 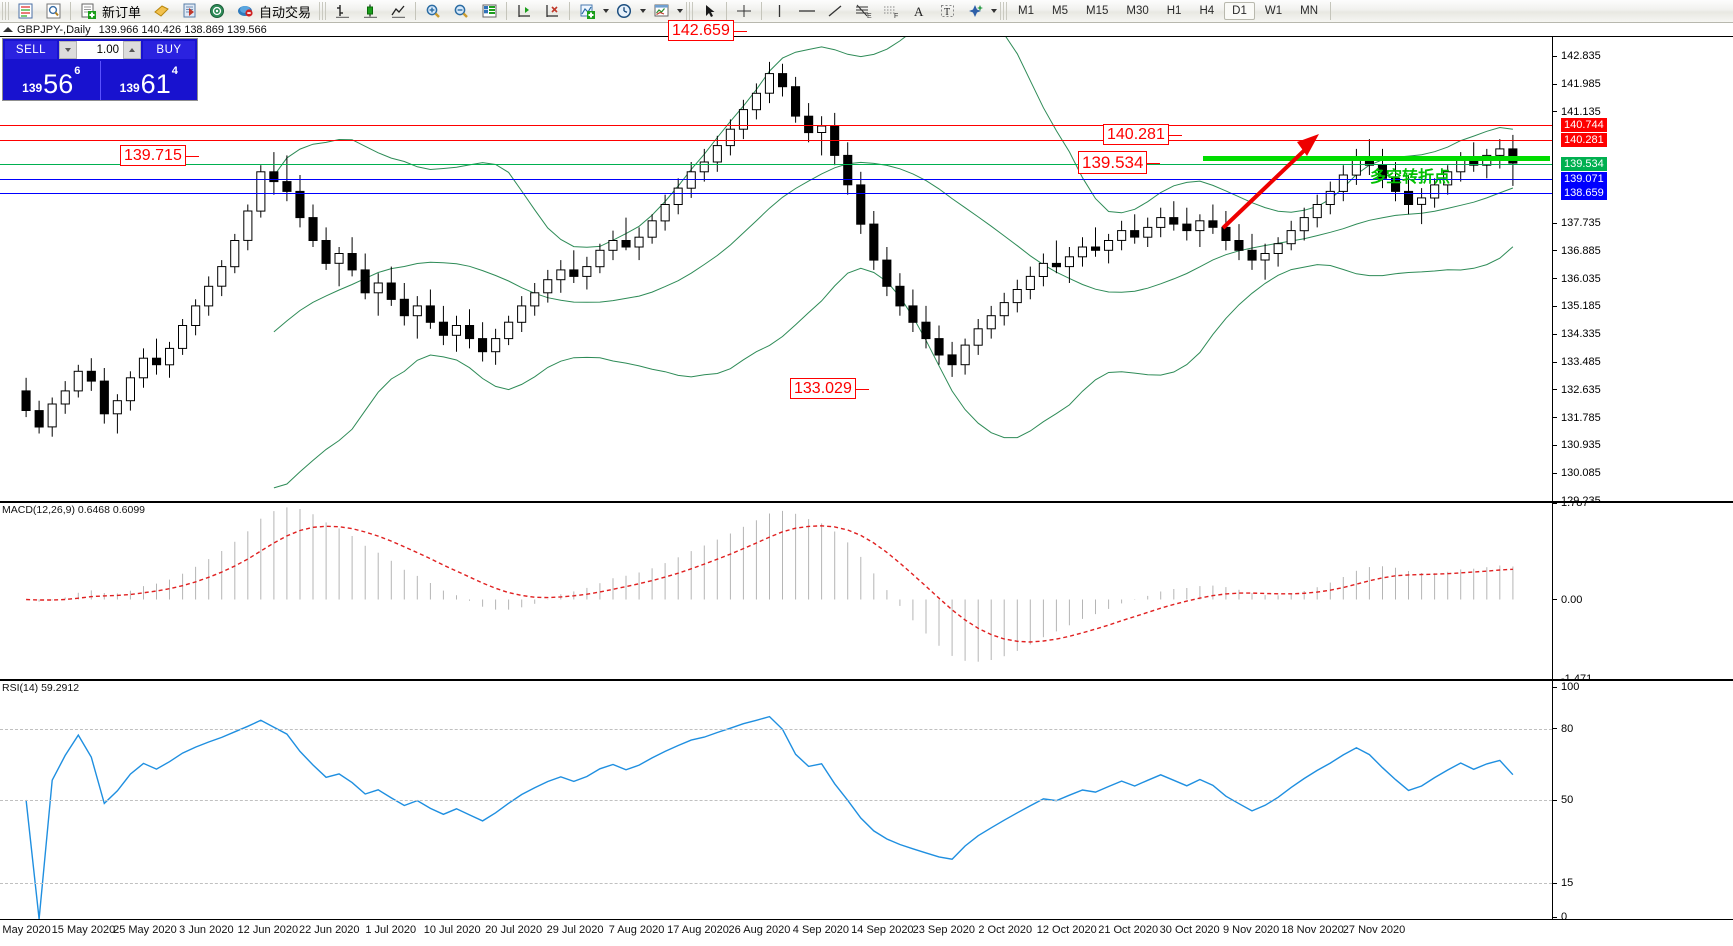 I want to click on period-dropdown-caret, so click(x=642, y=11).